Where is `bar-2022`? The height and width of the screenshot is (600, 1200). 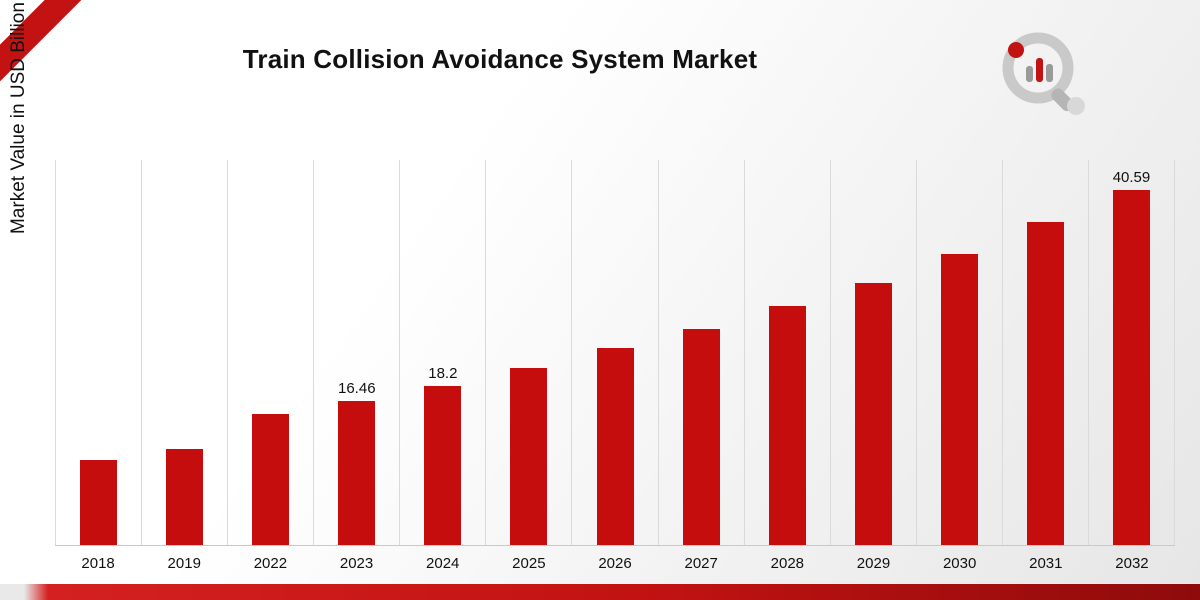 bar-2022 is located at coordinates (271, 479).